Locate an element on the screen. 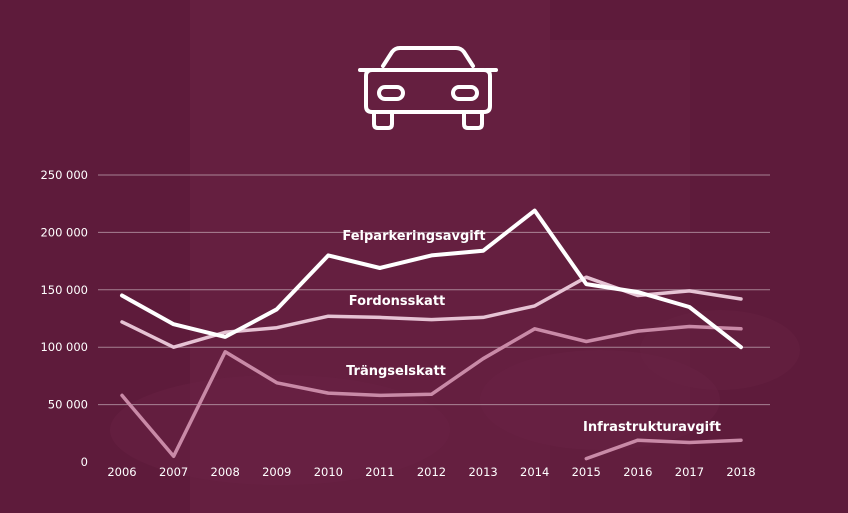  x-tick-label: 2011 is located at coordinates (379, 472).